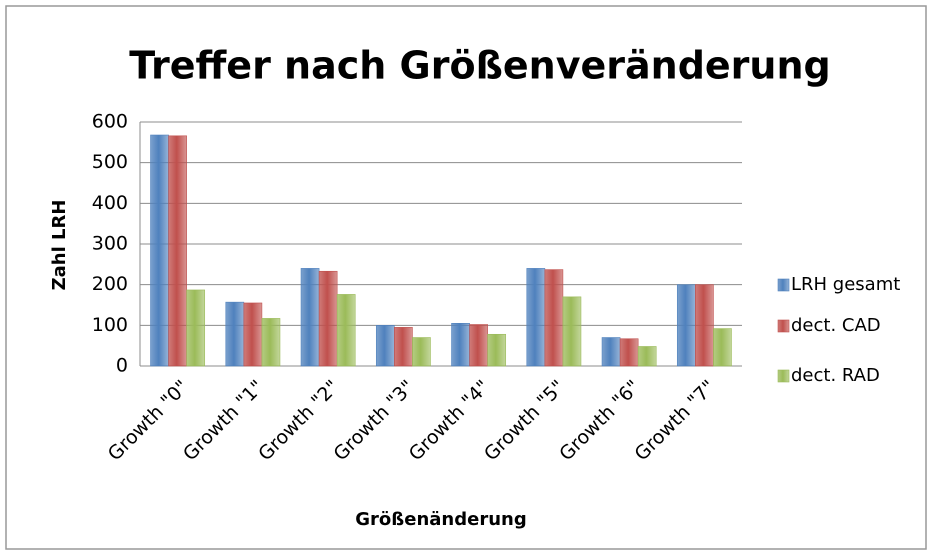 This screenshot has width=933, height=557. What do you see at coordinates (110, 325) in the screenshot?
I see `y-tick-label: 100` at bounding box center [110, 325].